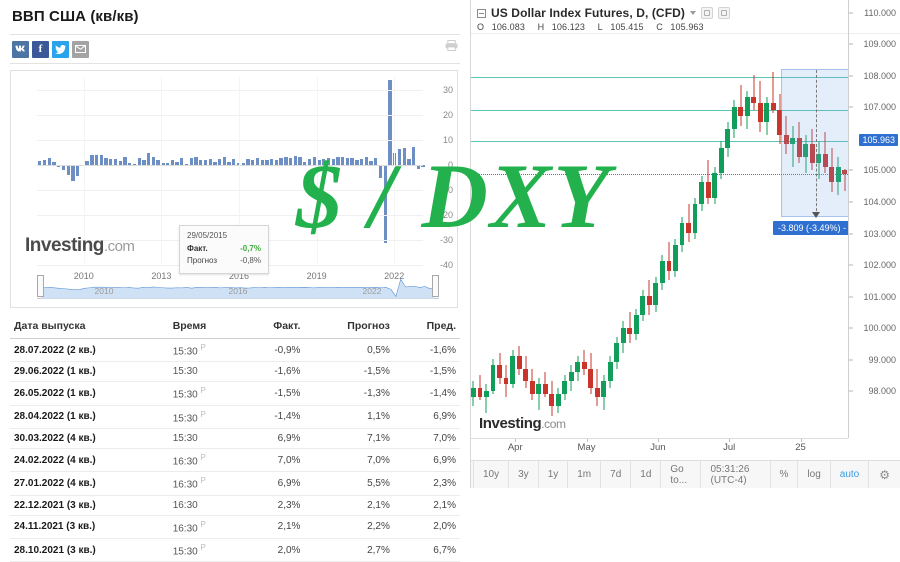  What do you see at coordinates (80, 49) in the screenshot?
I see `share-email-icon` at bounding box center [80, 49].